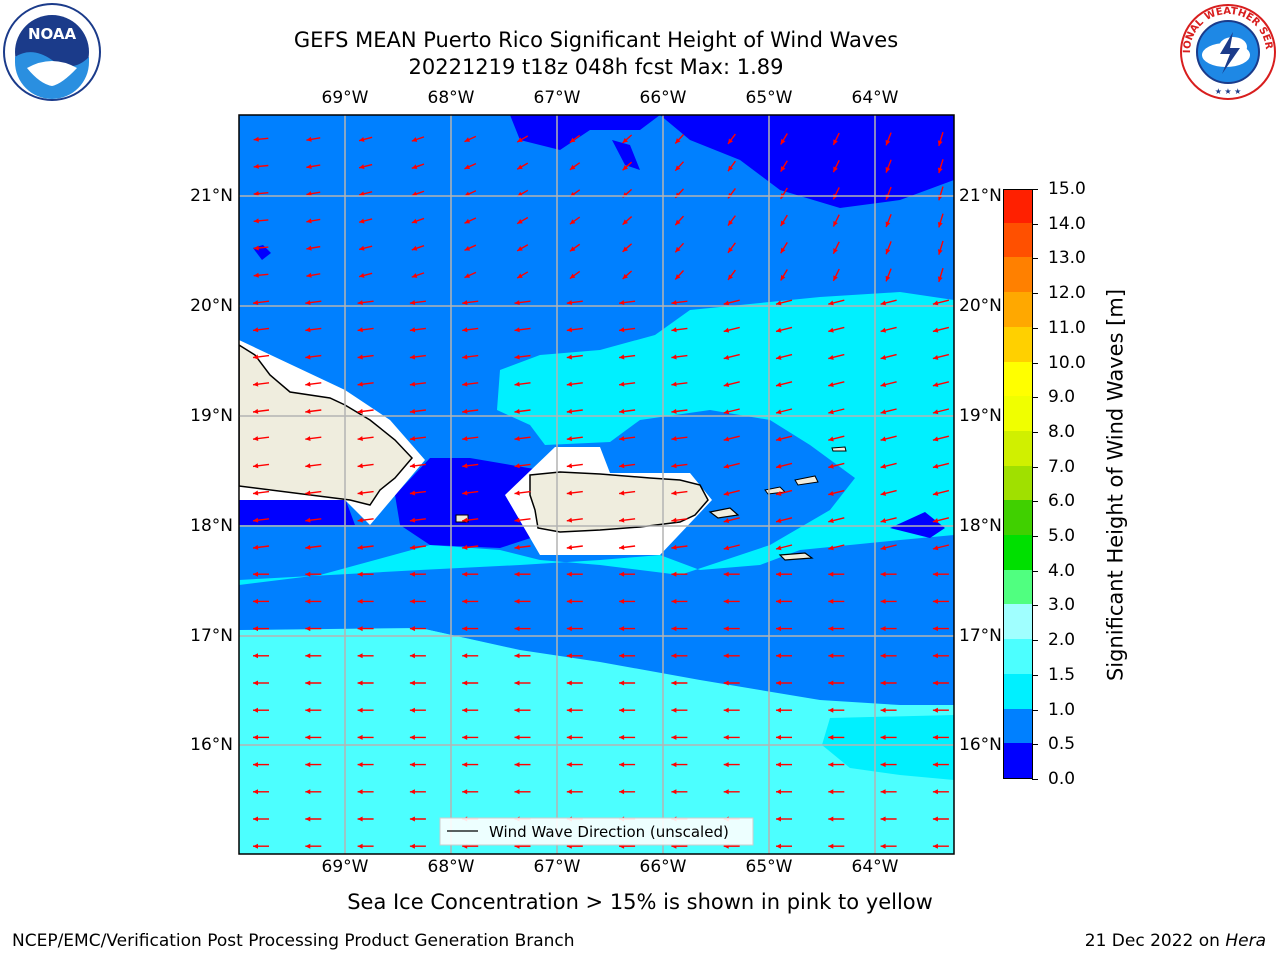  I want to click on colorbar-tick-label: 1.5, so click(1053, 675).